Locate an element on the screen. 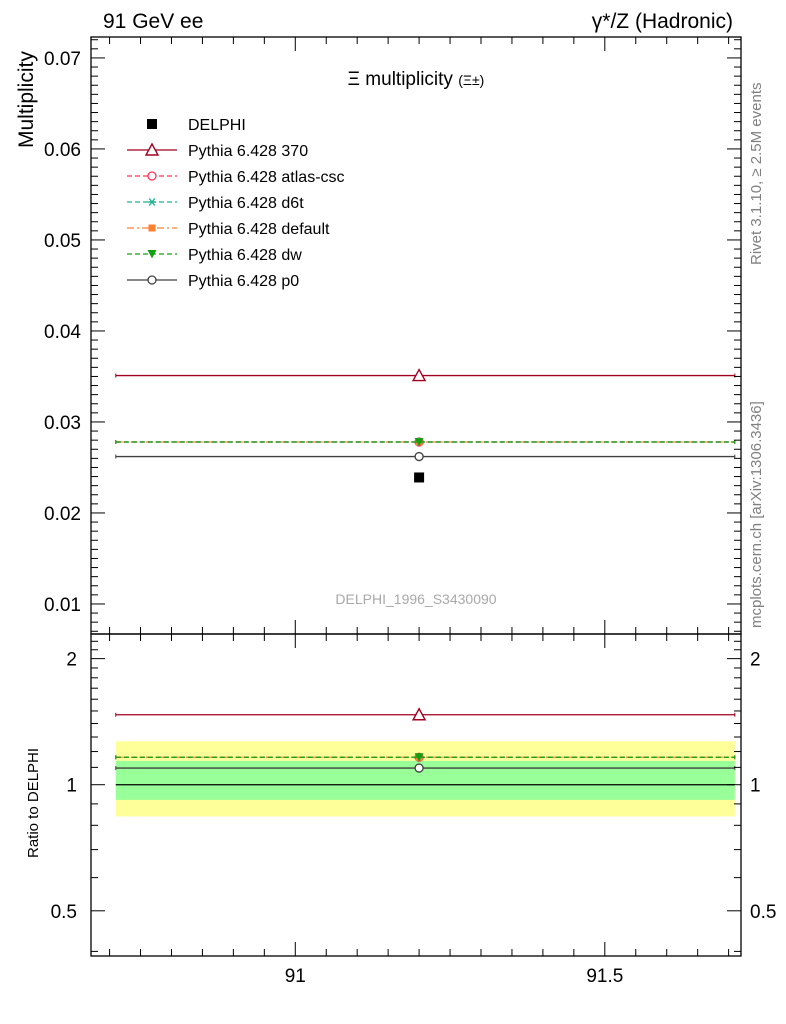 The height and width of the screenshot is (1024, 786). legend-label-2: Pythia 6.428 d6t is located at coordinates (246, 203).